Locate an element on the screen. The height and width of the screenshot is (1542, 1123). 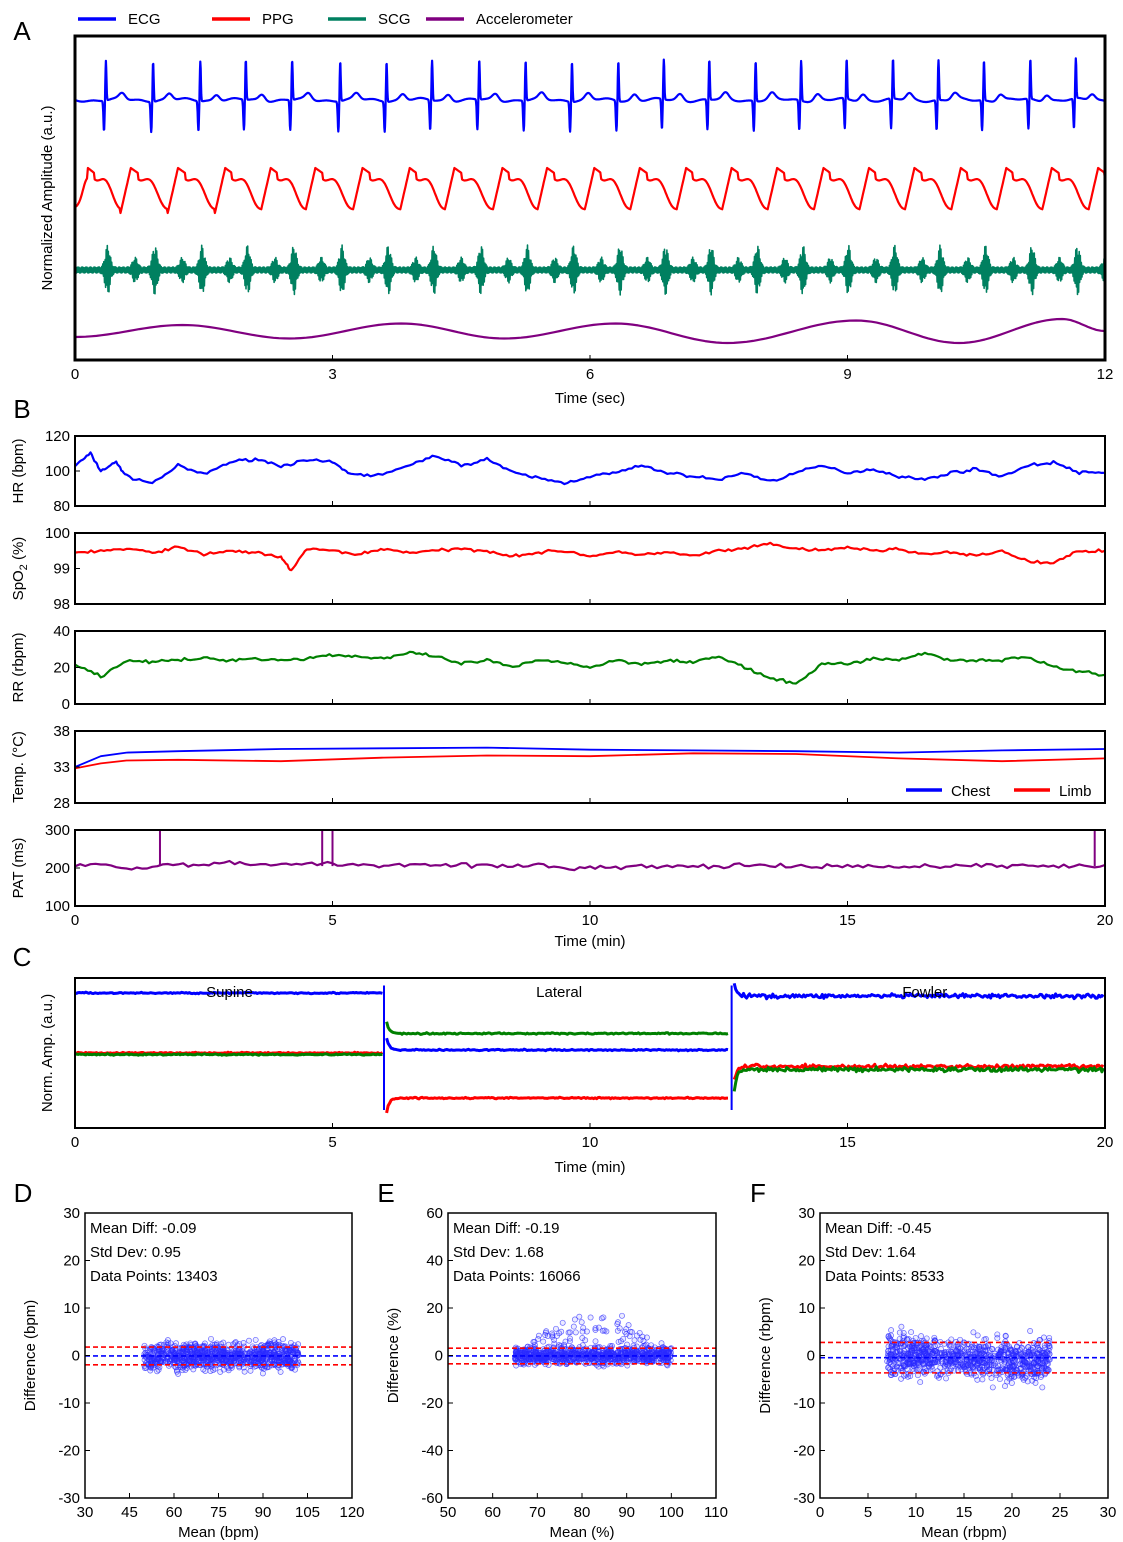
panel-b-sub-4-ytick-label-0: 100 is located at coordinates (57, 906).